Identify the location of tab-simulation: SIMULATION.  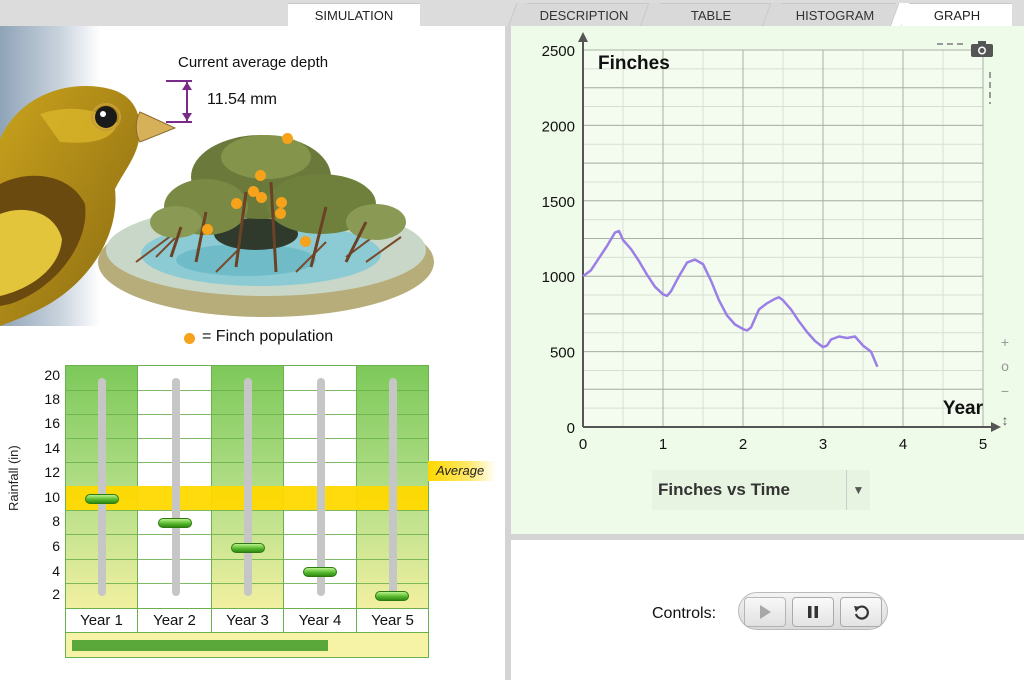
(354, 14).